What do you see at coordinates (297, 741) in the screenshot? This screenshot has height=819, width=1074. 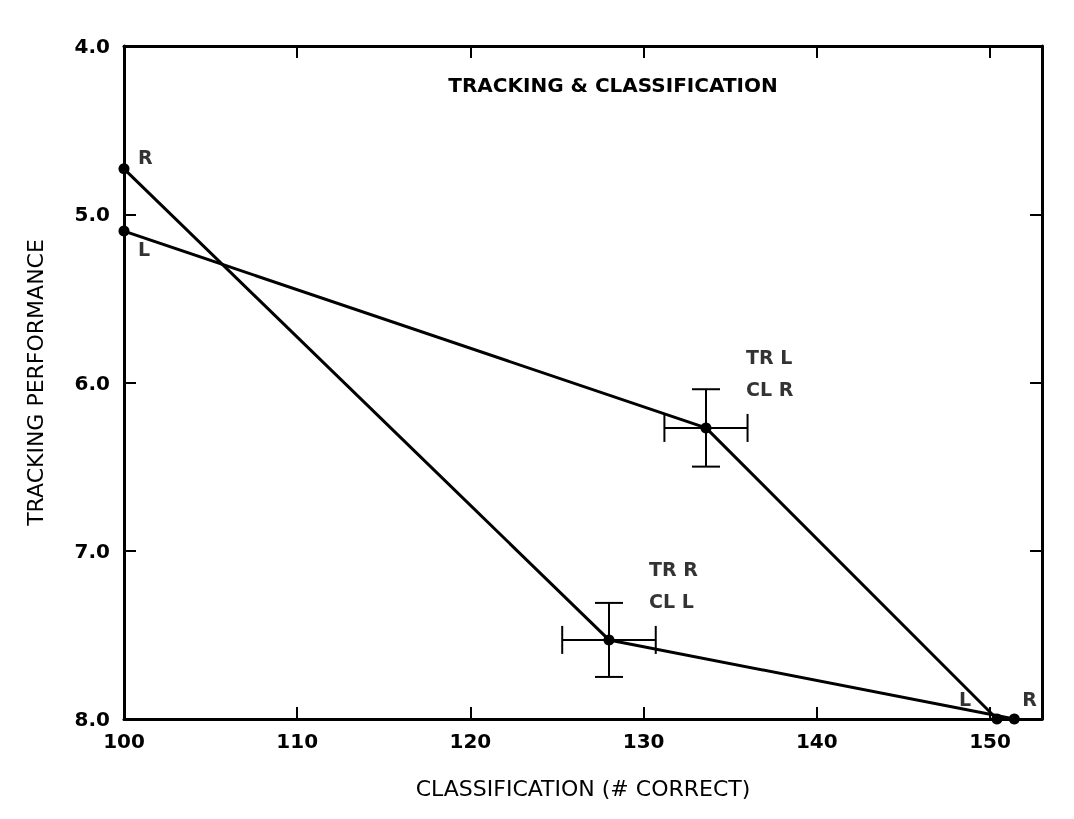 I see `x-tick-label: 110` at bounding box center [297, 741].